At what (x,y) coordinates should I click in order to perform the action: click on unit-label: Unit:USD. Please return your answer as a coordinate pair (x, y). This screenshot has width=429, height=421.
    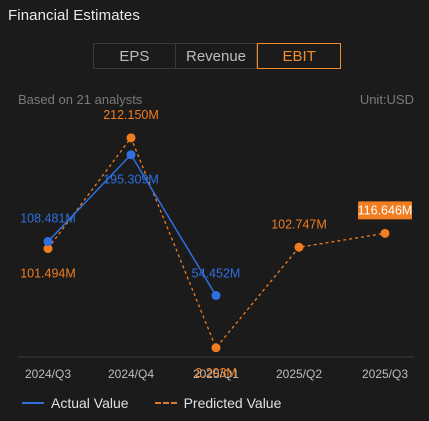
    Looking at the image, I should click on (386, 99).